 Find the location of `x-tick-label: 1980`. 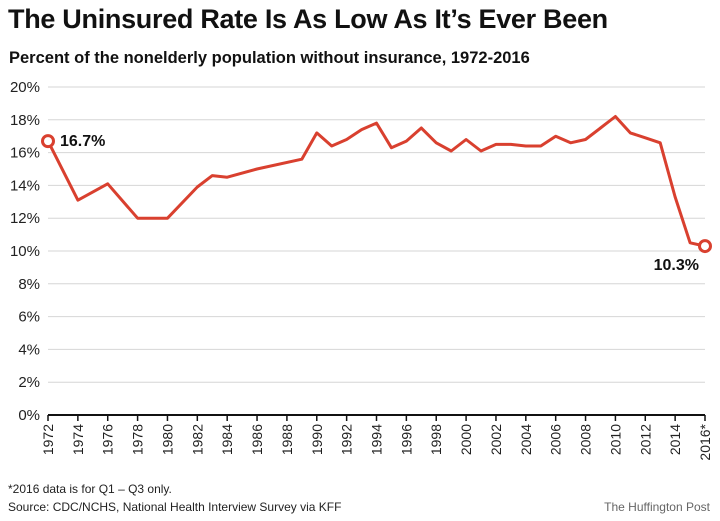

x-tick-label: 1980 is located at coordinates (167, 439).